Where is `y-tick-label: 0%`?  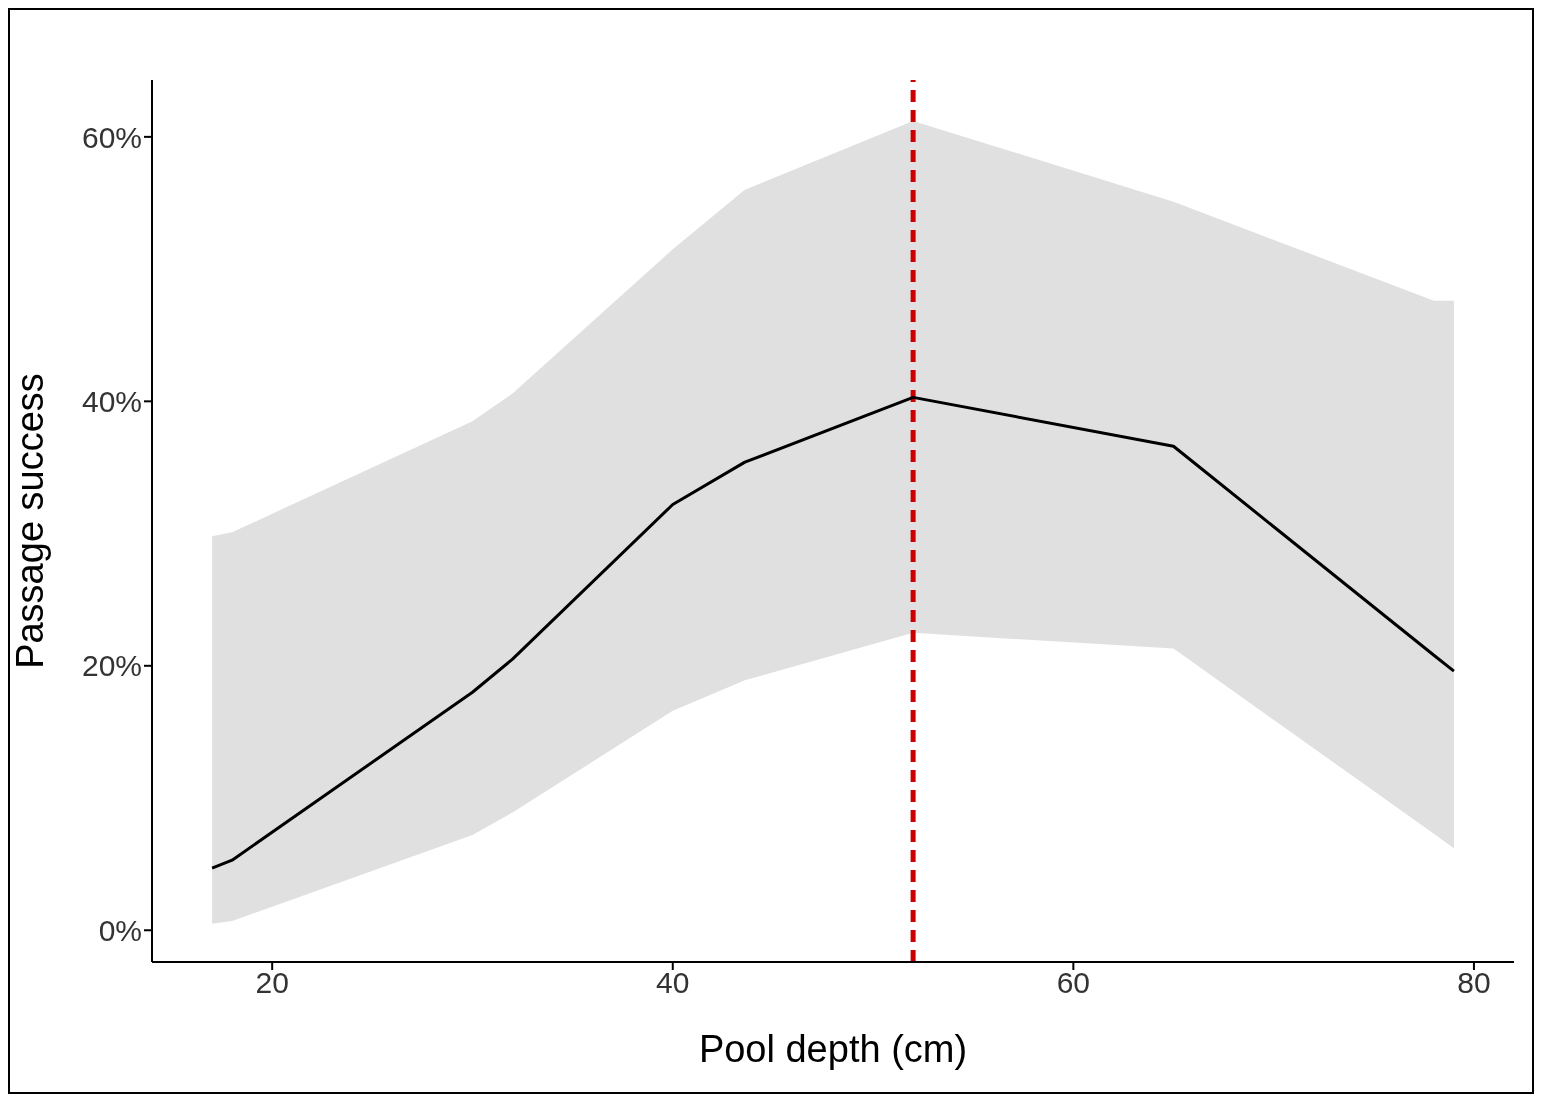 y-tick-label: 0% is located at coordinates (120, 930).